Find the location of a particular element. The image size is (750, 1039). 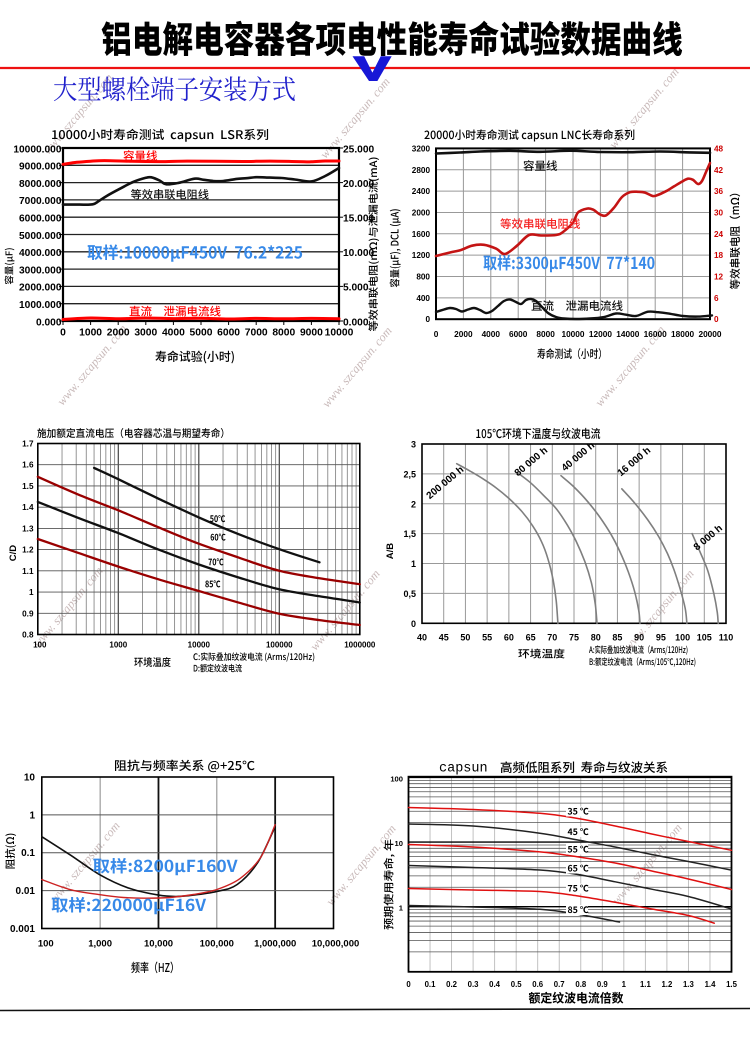

svg-text: 1,5 is located at coordinates (409, 534).